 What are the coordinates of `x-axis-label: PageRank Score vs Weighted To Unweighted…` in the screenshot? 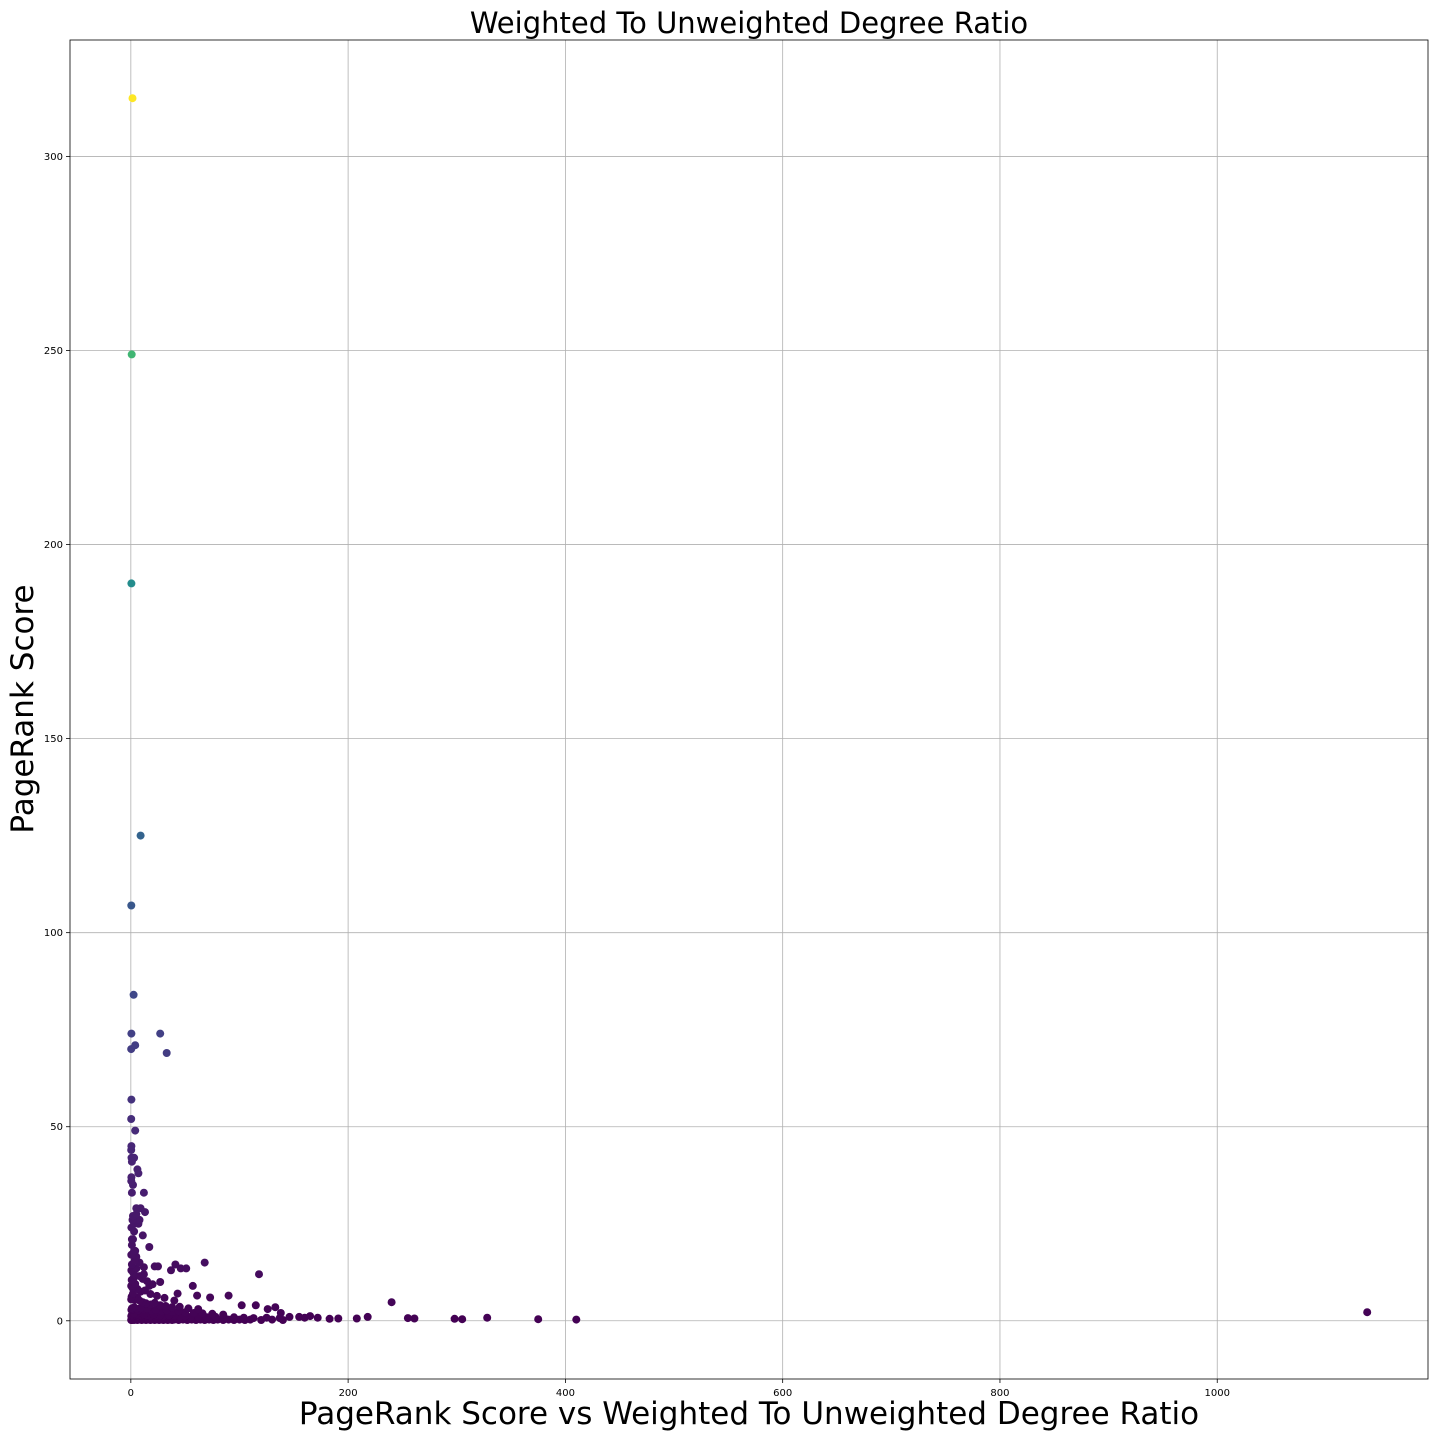 It's located at (749, 1414).